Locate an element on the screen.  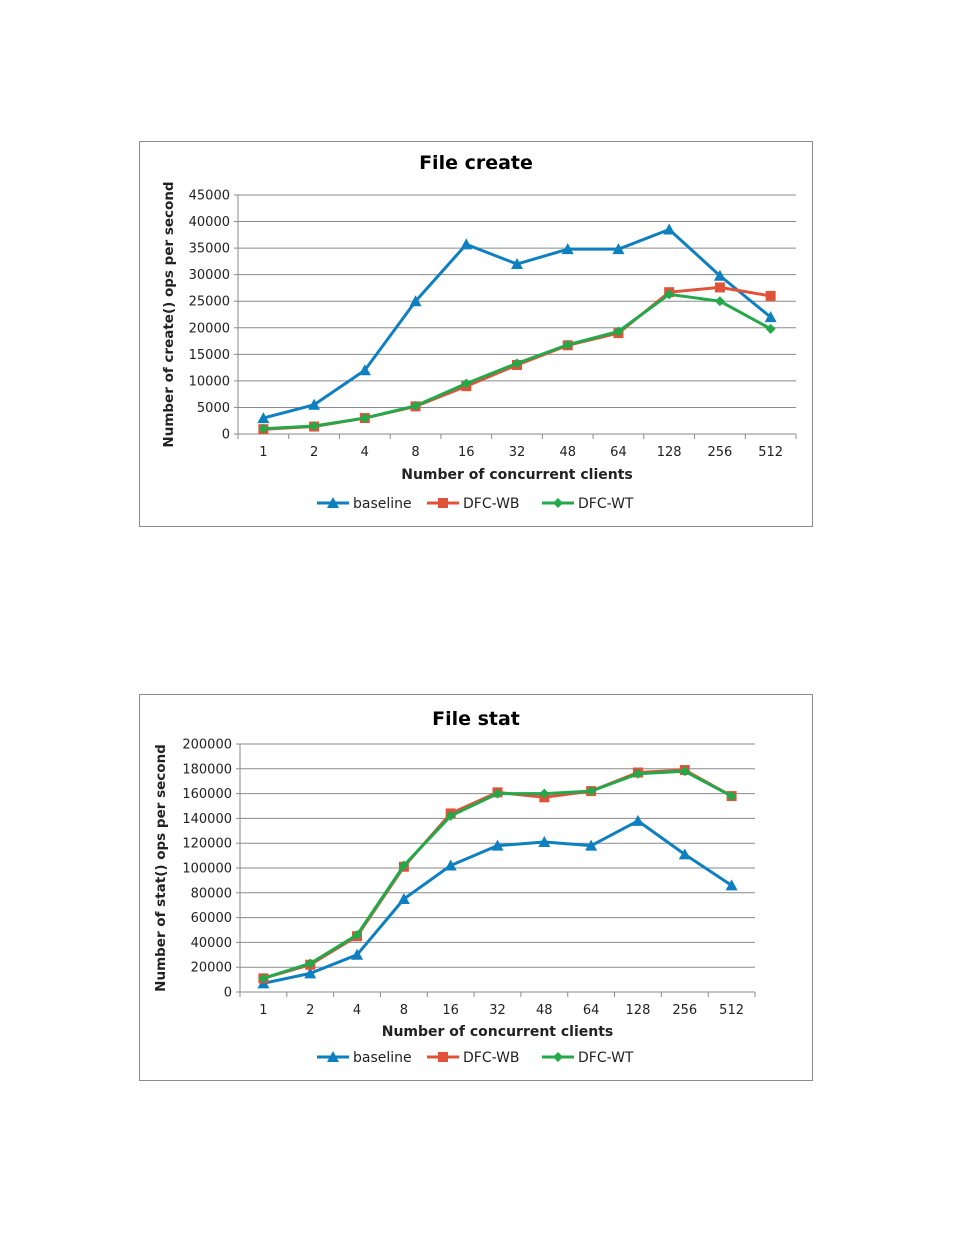
y-tick-label: 160000 is located at coordinates (207, 794).